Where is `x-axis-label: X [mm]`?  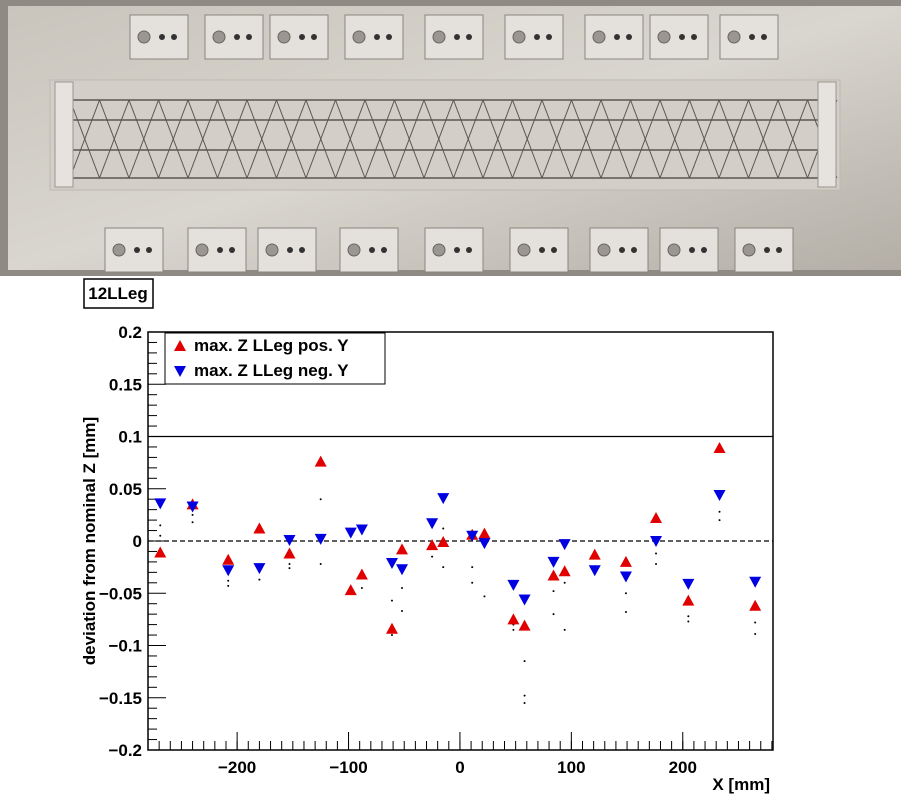 x-axis-label: X [mm] is located at coordinates (741, 784).